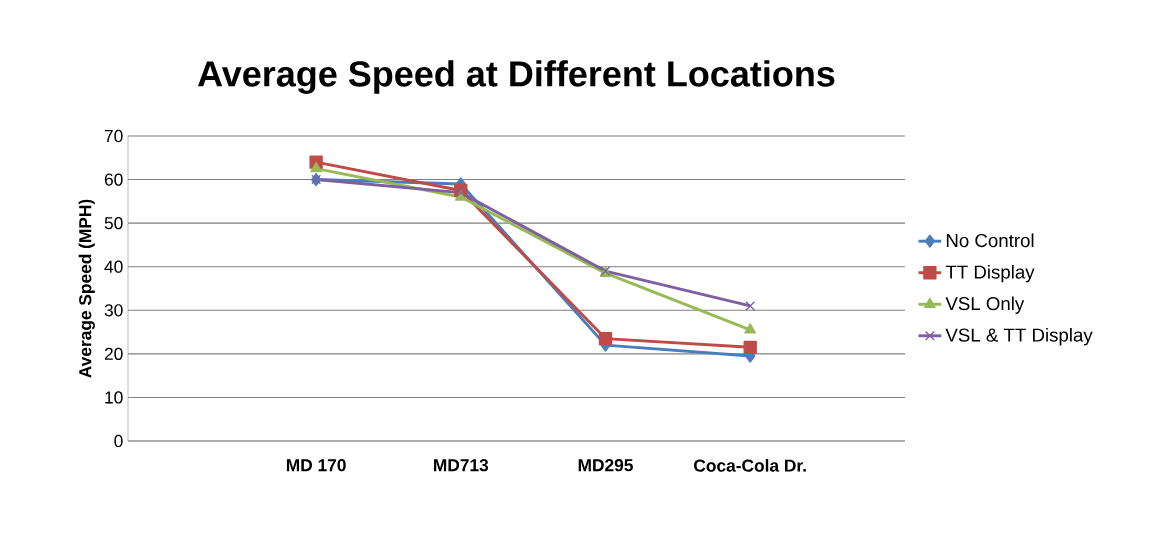 The image size is (1169, 534). I want to click on legend-label: TT Display, so click(990, 273).